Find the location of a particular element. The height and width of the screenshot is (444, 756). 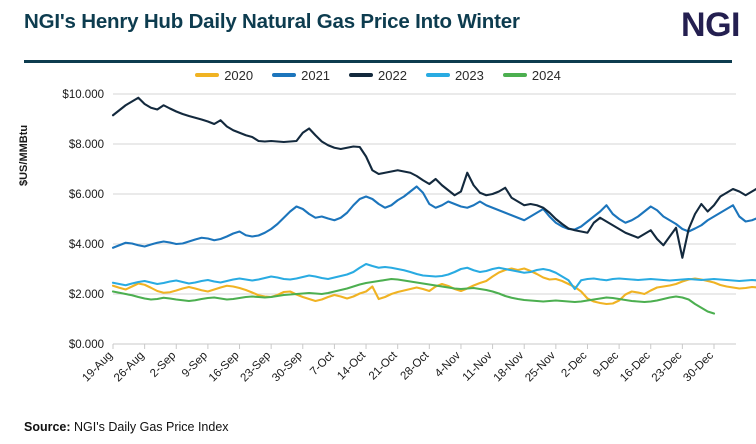

x-tick-label: 19-Aug is located at coordinates (97, 367).